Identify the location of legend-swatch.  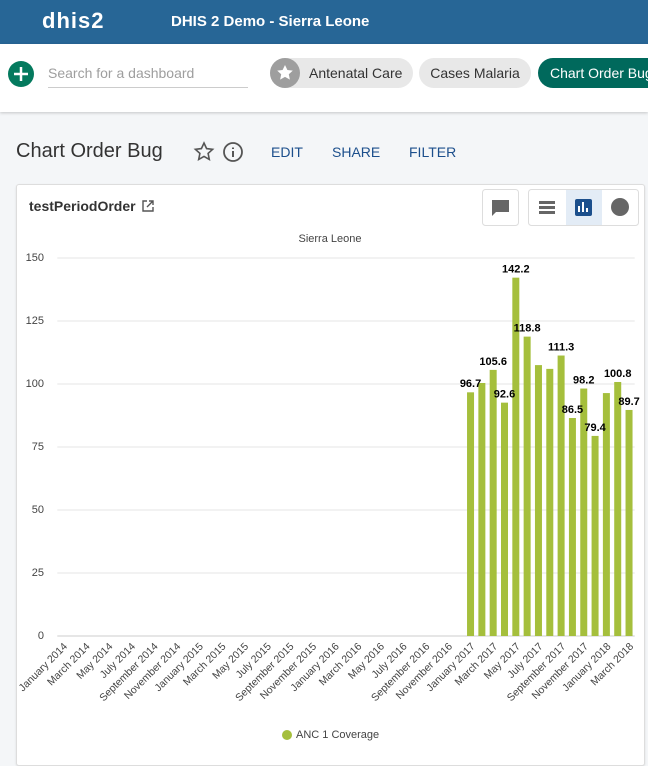
(287, 735).